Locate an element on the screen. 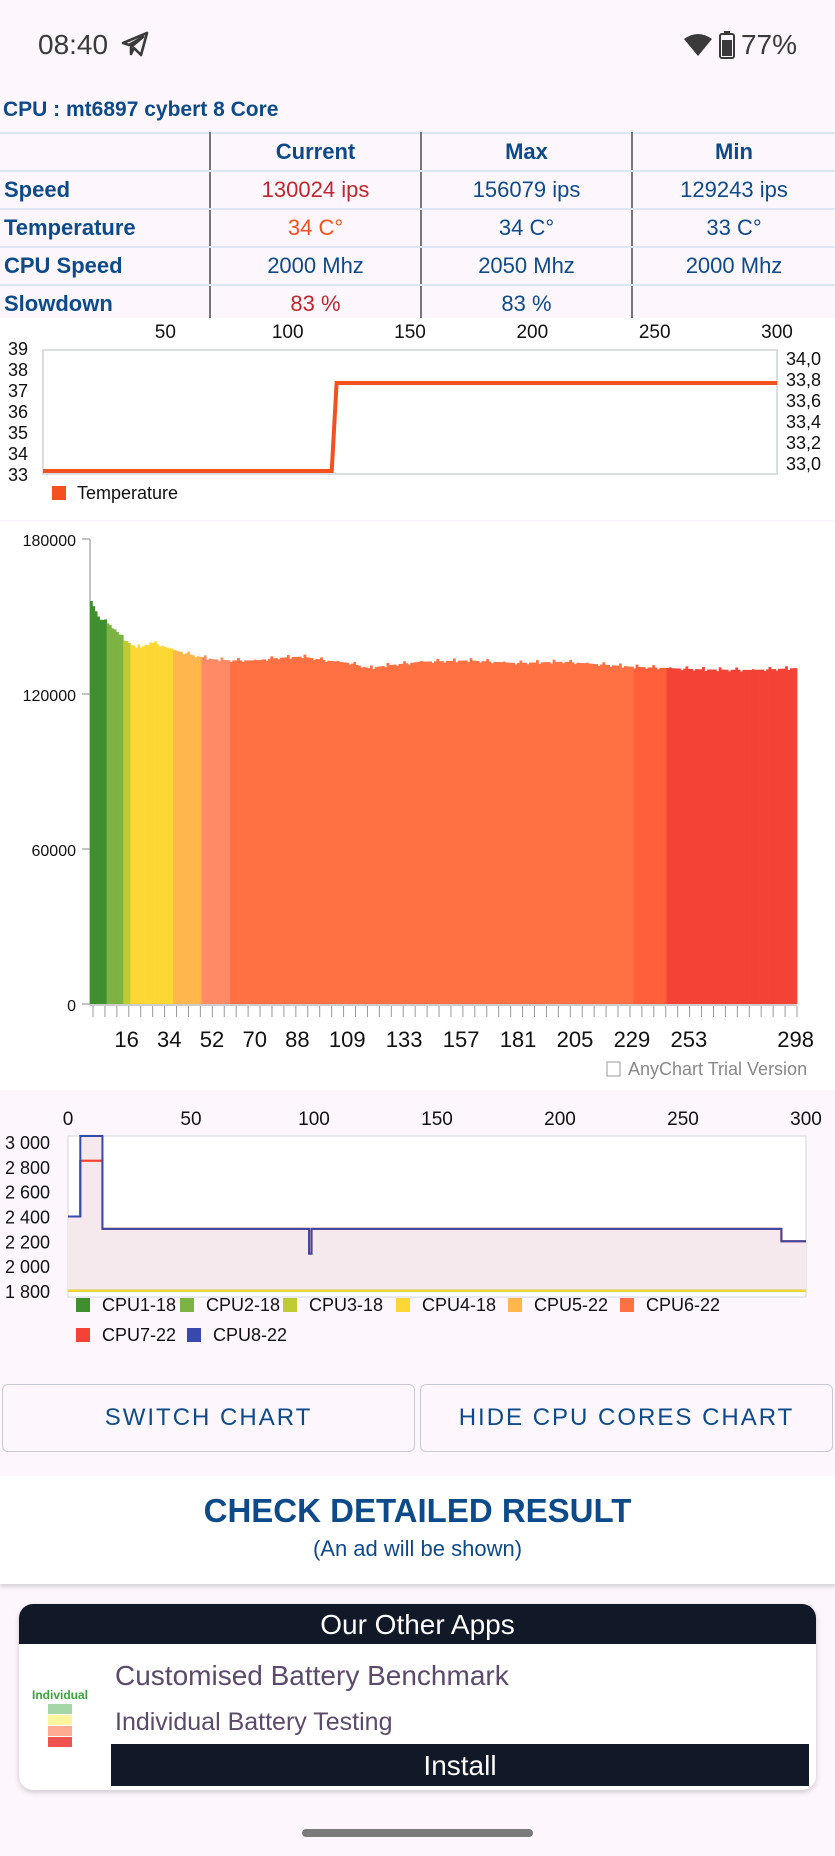 Image resolution: width=835 pixels, height=1856 pixels. x-tick-label: 50 is located at coordinates (190, 1119).